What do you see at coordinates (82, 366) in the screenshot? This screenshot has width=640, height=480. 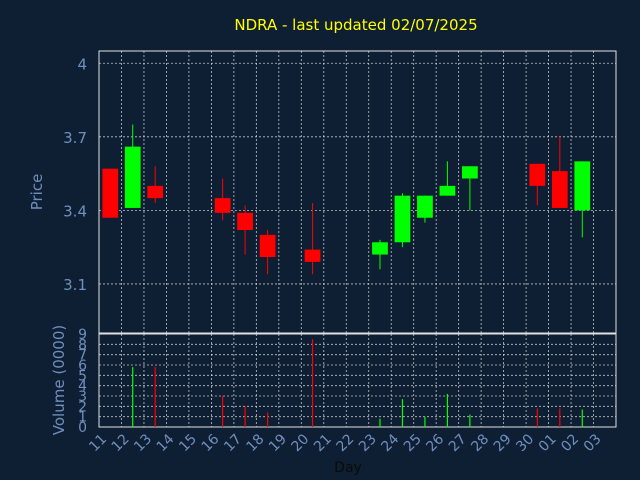 I see `volume-tick-label: 6` at bounding box center [82, 366].